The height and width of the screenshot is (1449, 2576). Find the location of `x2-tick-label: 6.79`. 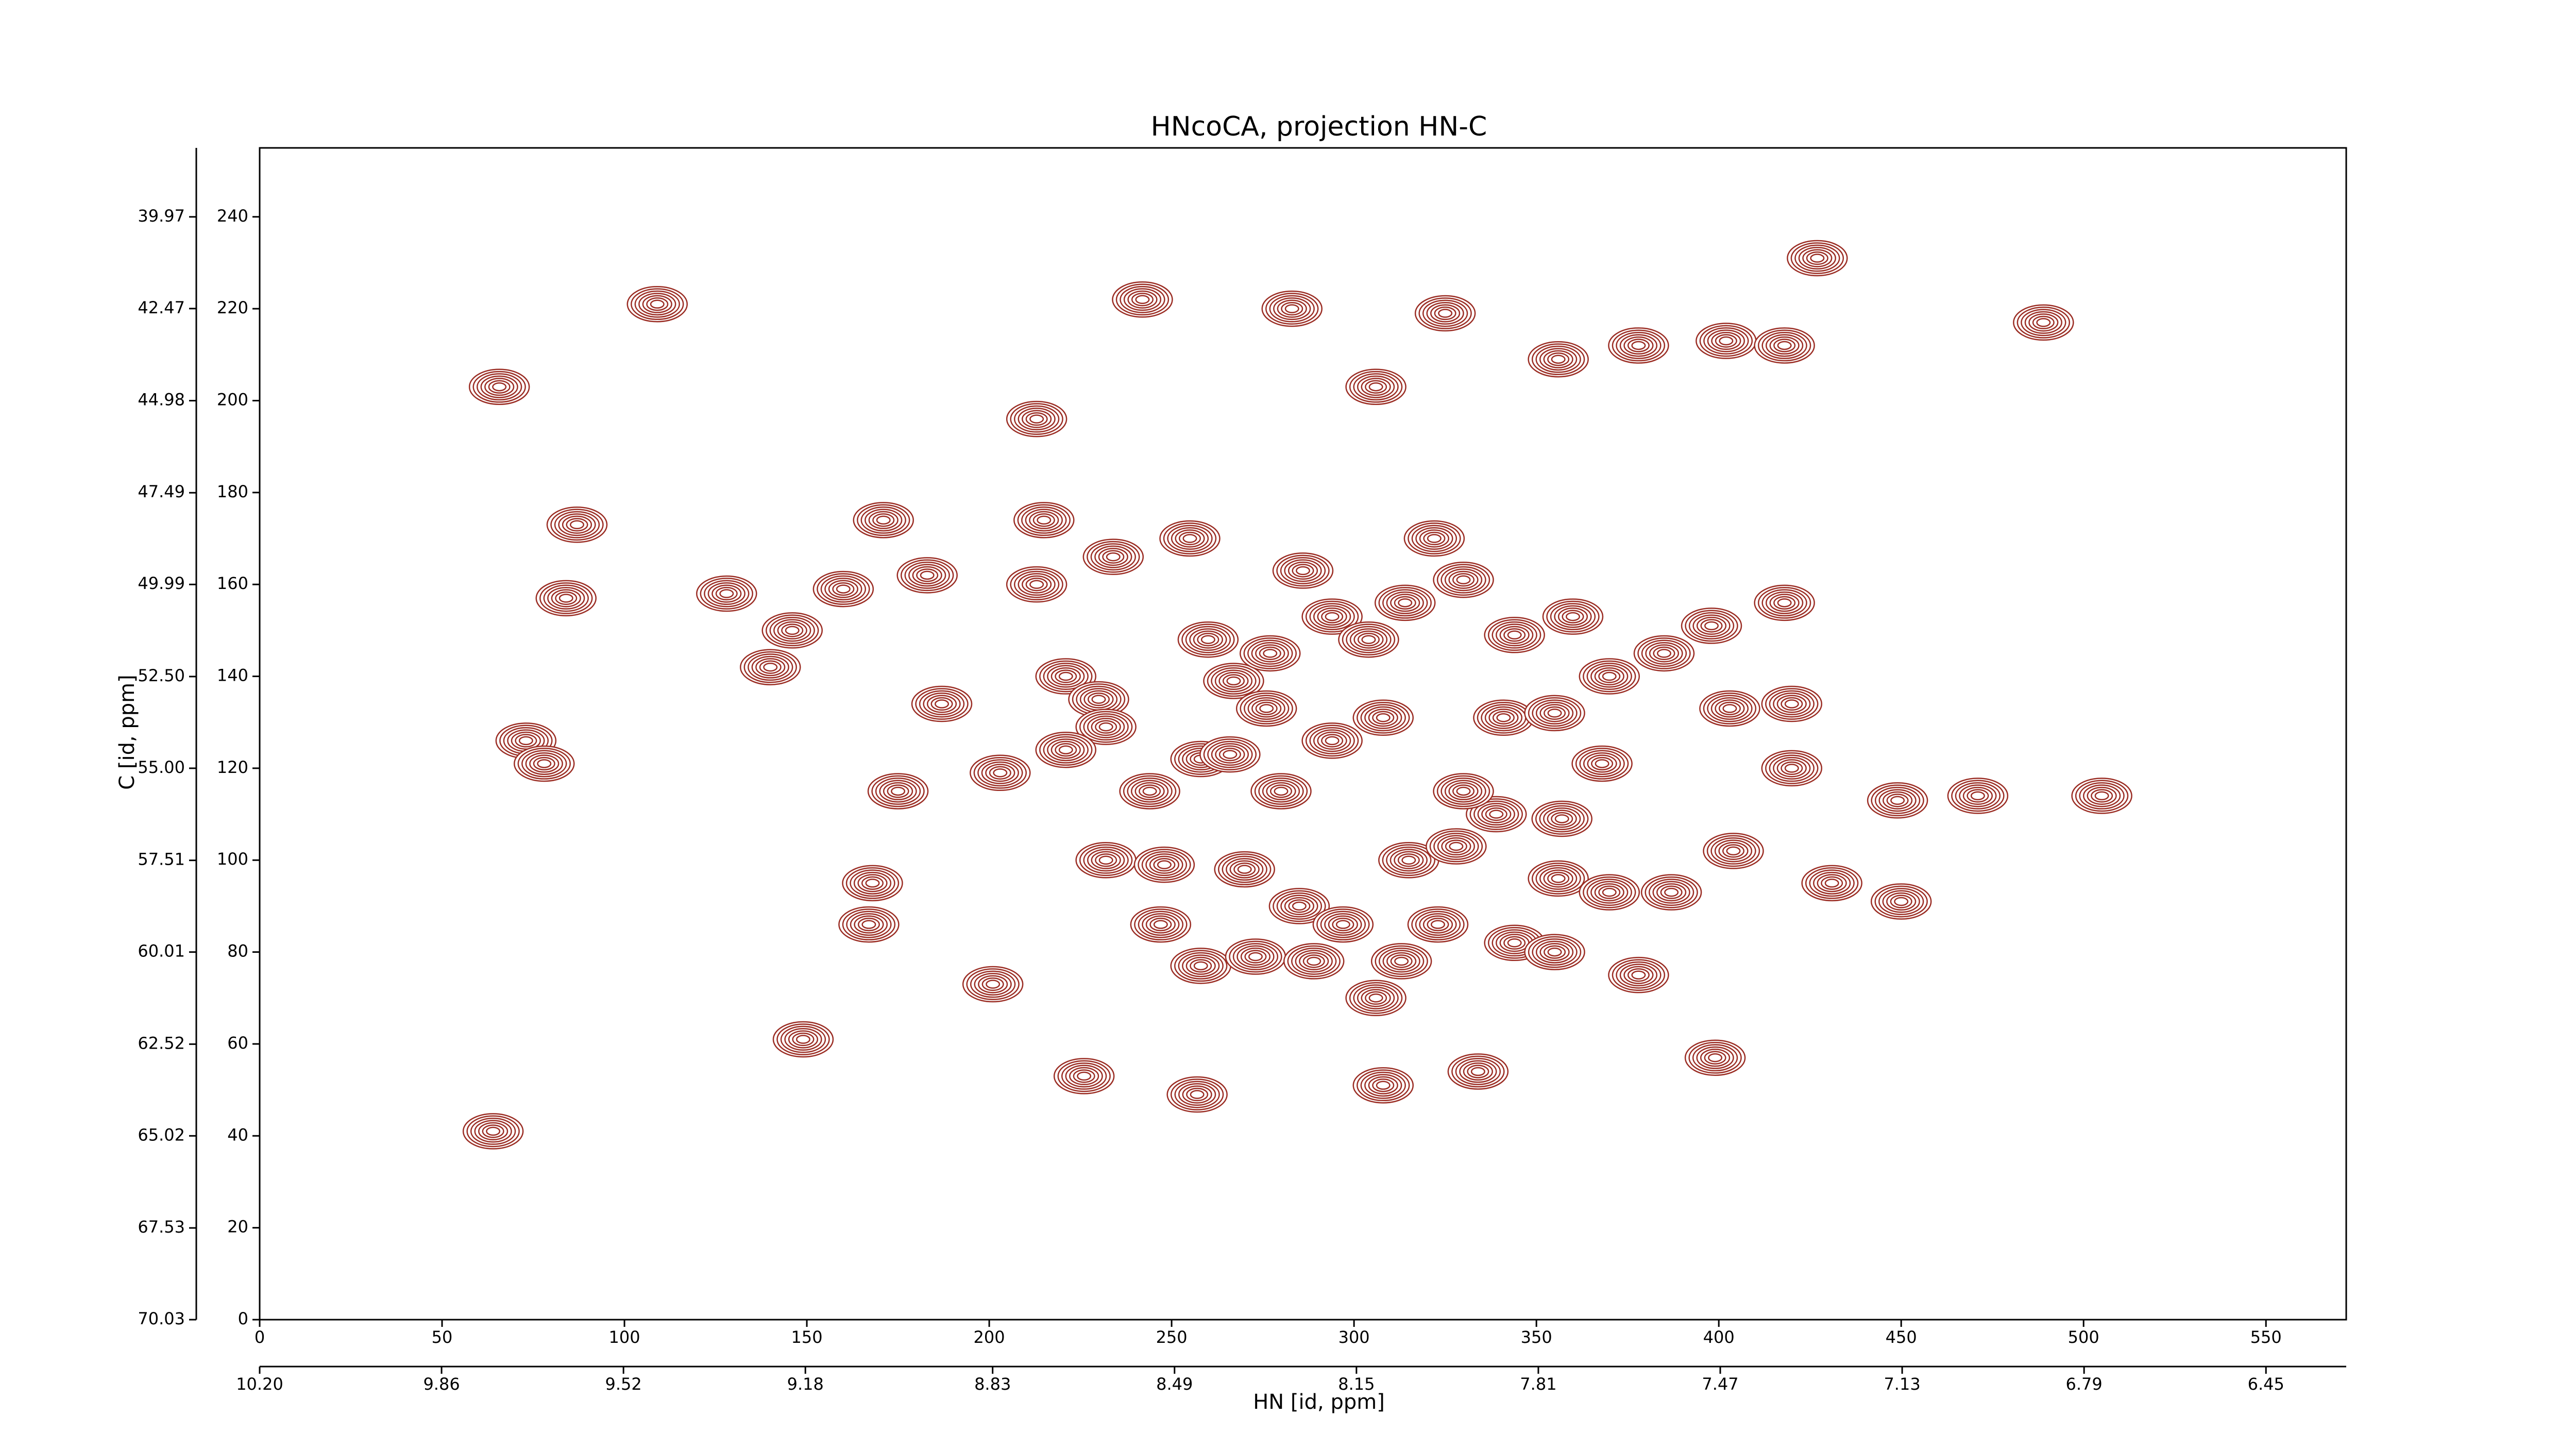

x2-tick-label: 6.79 is located at coordinates (2084, 1384).